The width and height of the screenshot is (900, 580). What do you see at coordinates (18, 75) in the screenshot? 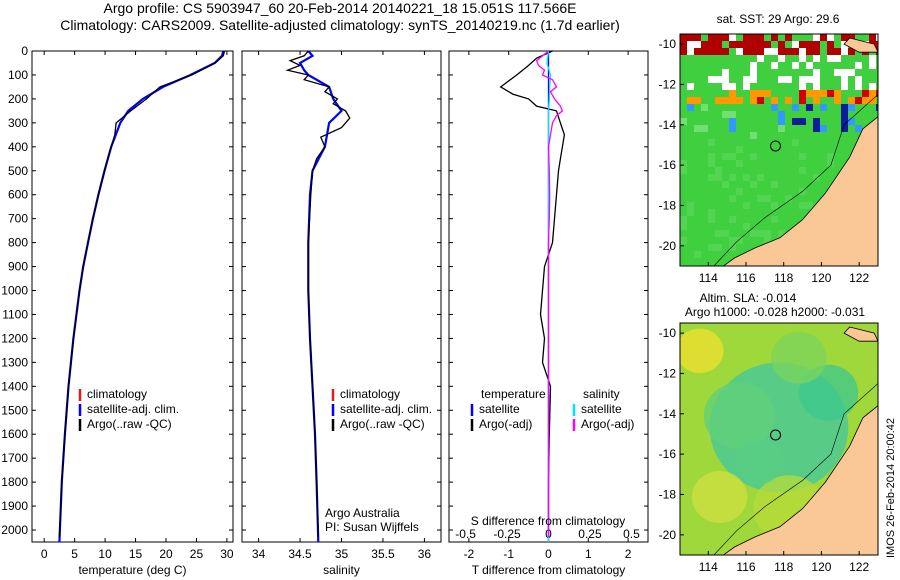
I see `y-tick-label: 100` at bounding box center [18, 75].